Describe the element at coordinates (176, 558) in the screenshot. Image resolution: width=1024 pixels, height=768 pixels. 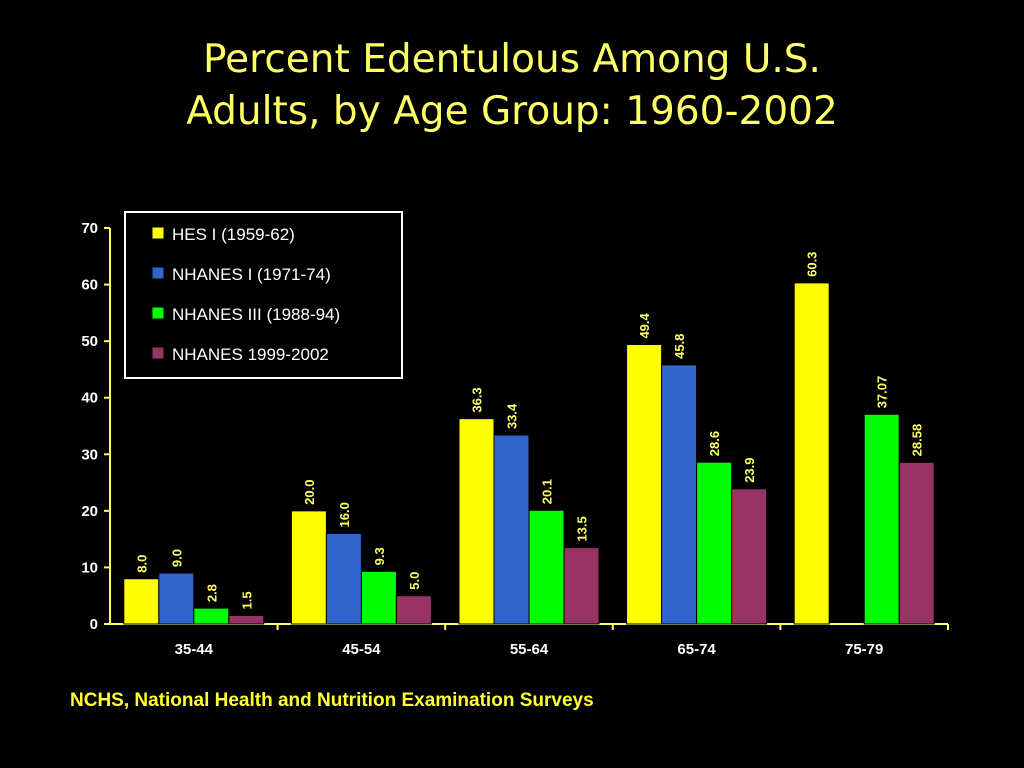
I see `bar-value-label: 9.0` at that location.